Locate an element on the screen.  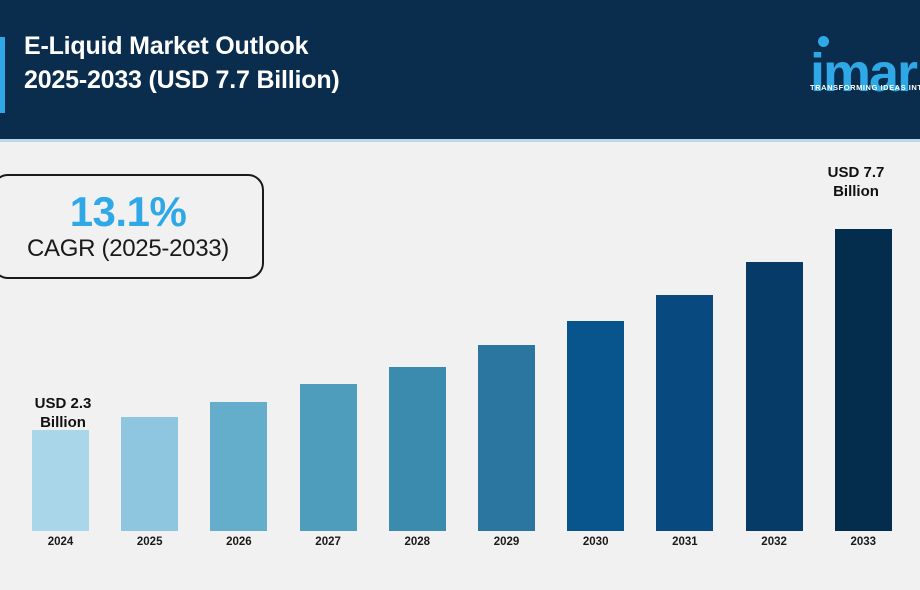
x-axis-label-2032: 2032 is located at coordinates (774, 542).